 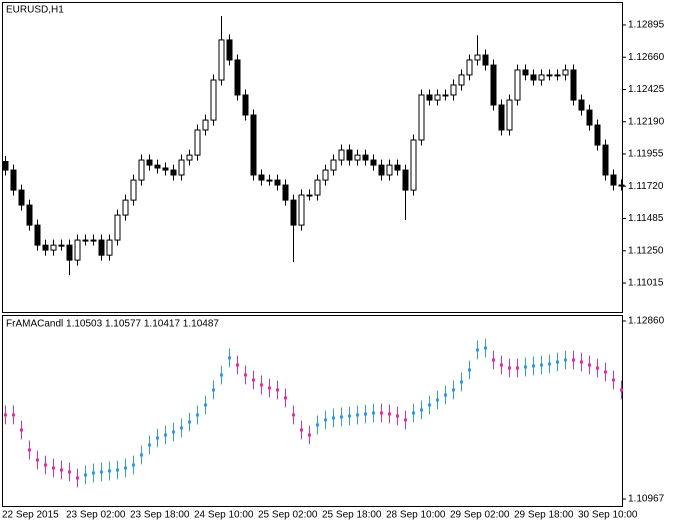 What do you see at coordinates (416, 515) in the screenshot?
I see `x-tick-label: 28 Sep 10:00` at bounding box center [416, 515].